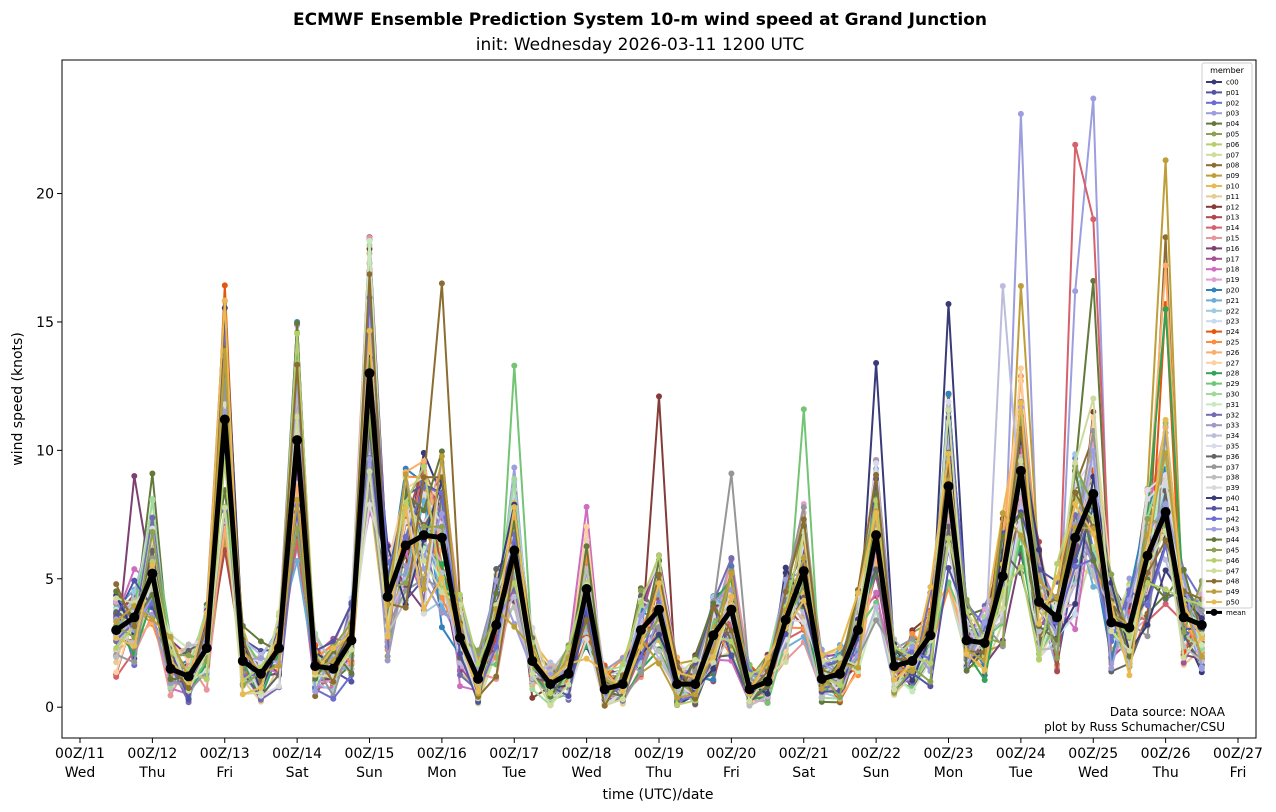 The height and width of the screenshot is (812, 1276). What do you see at coordinates (1214, 228) in the screenshot?
I see `legend-marker-p14` at bounding box center [1214, 228].